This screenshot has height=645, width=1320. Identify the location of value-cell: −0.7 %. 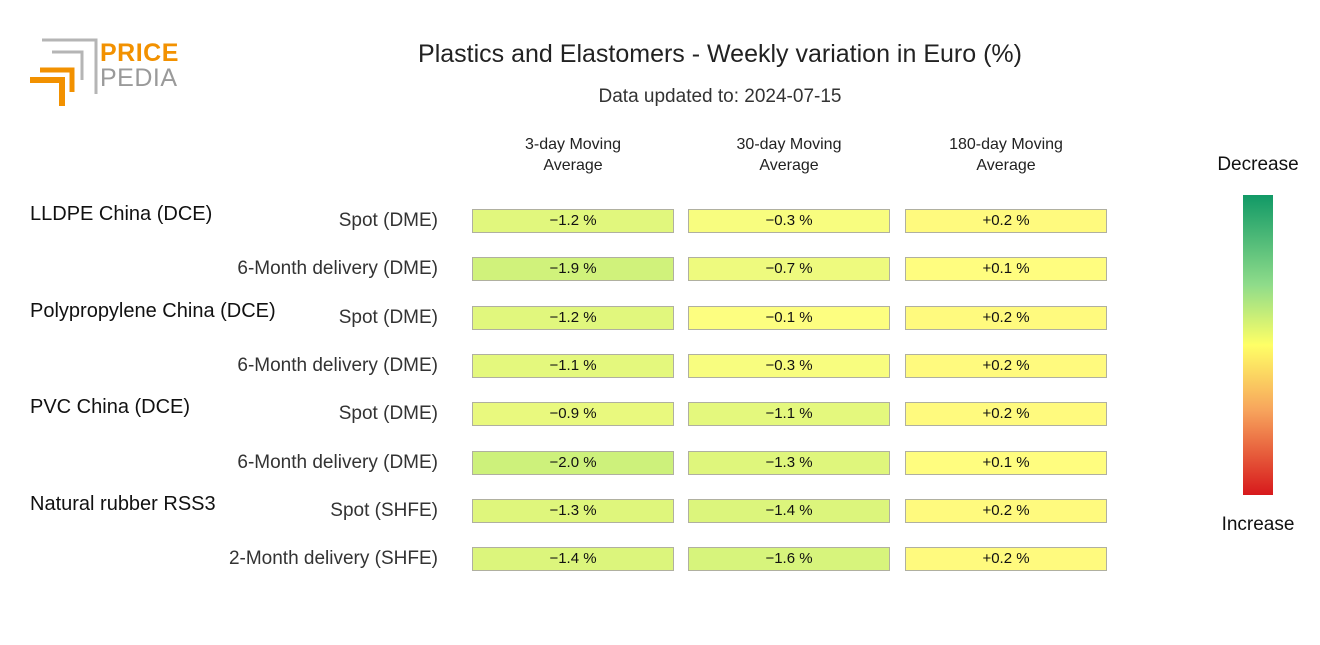
(789, 269).